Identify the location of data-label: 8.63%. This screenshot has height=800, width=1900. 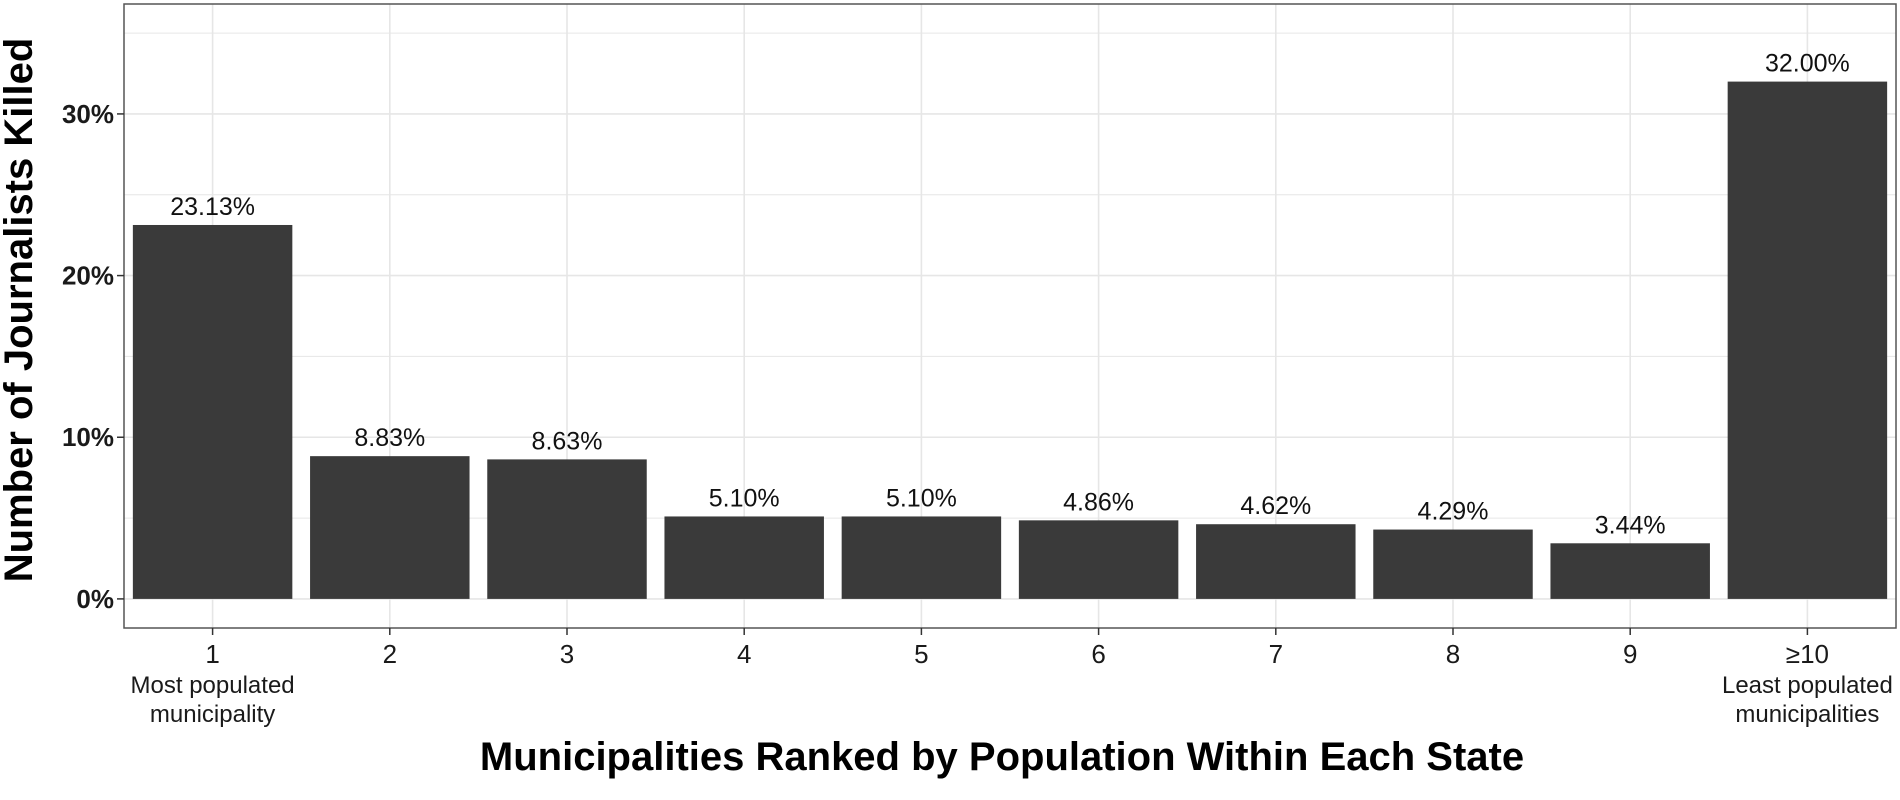
(567, 441).